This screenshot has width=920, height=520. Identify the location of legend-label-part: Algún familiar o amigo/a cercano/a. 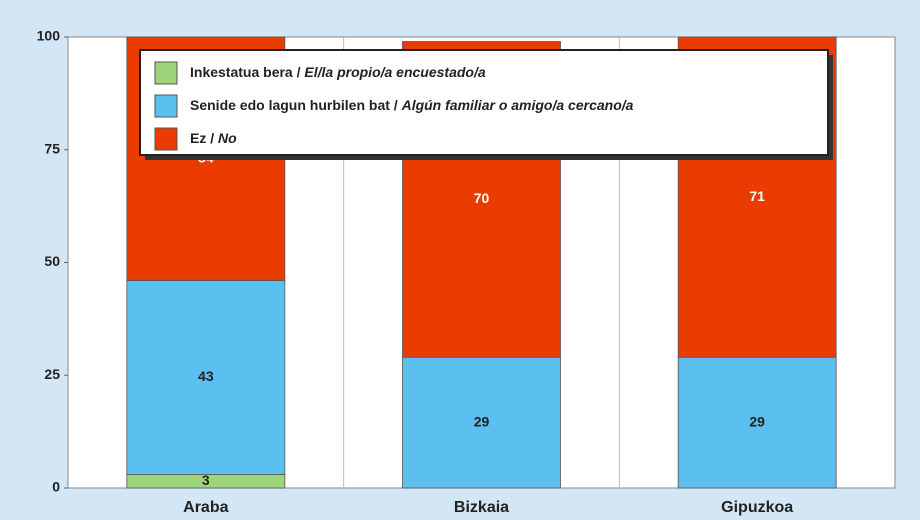
(517, 105).